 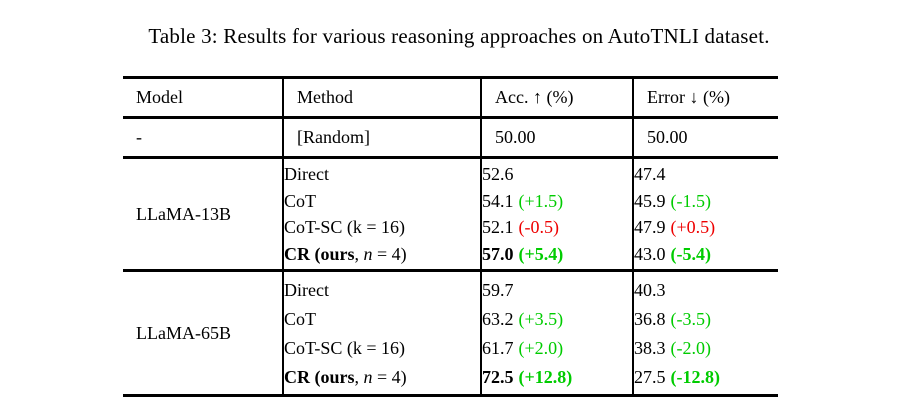 I want to click on metric-value: 47.4, so click(x=650, y=174).